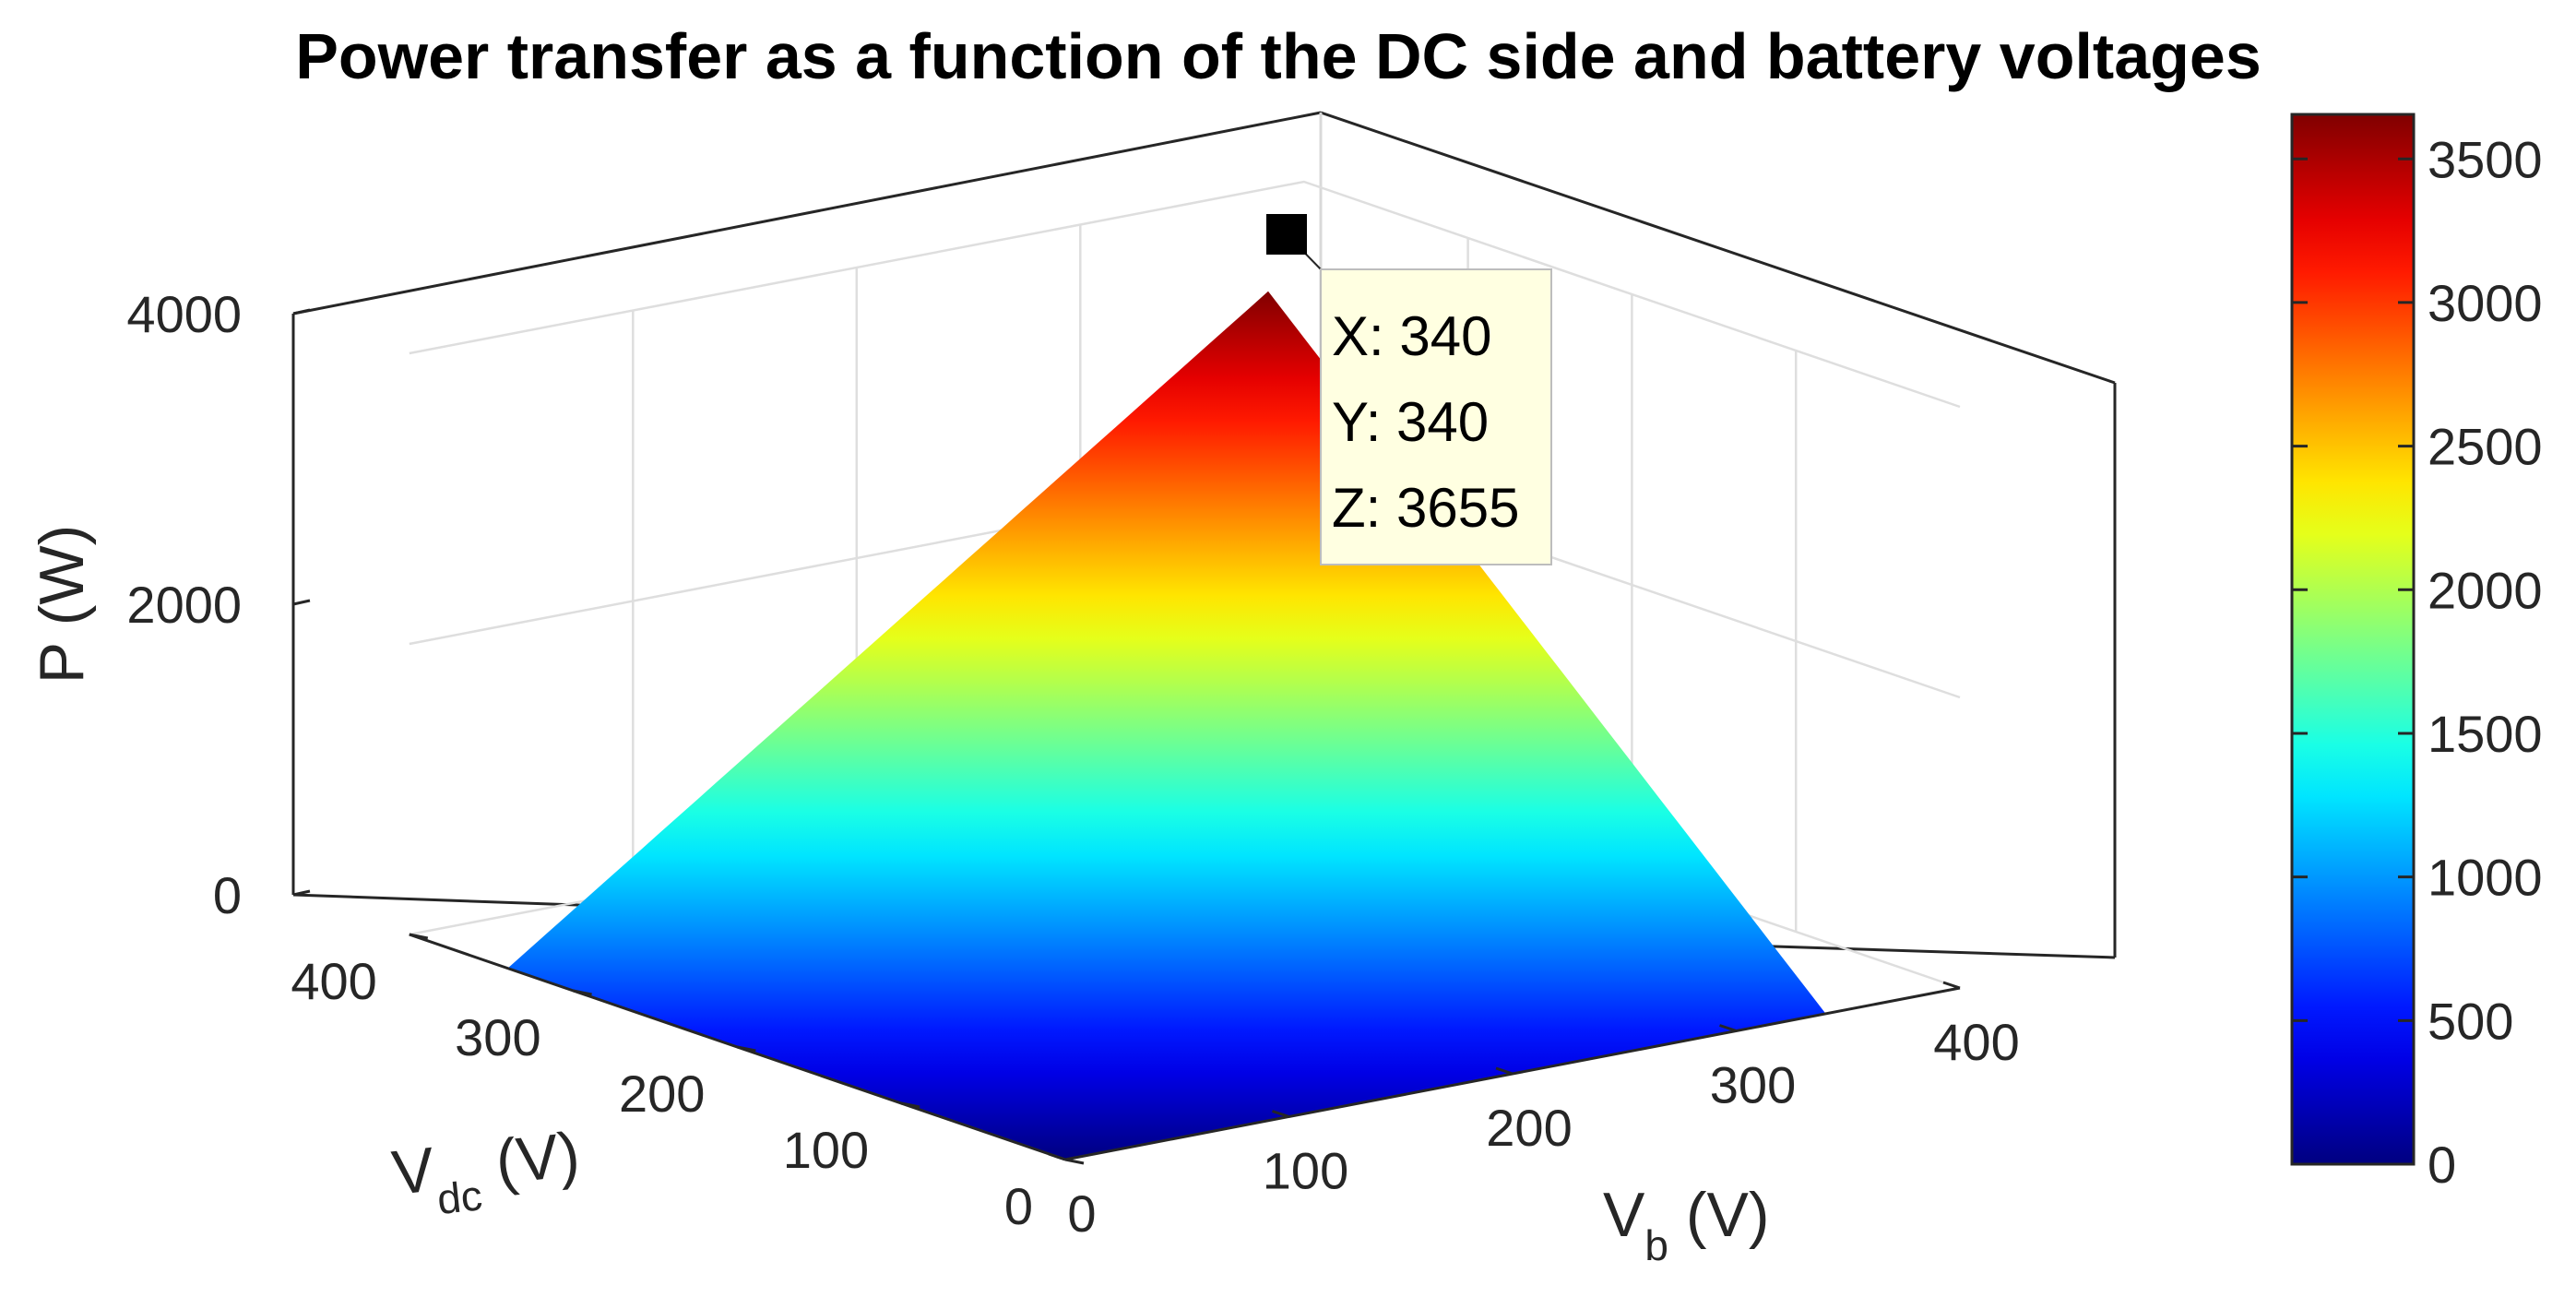 The image size is (2576, 1309). I want to click on colorbar: 0 500 1000 1500 2000 2500 3000 3500, so click(2416, 653).